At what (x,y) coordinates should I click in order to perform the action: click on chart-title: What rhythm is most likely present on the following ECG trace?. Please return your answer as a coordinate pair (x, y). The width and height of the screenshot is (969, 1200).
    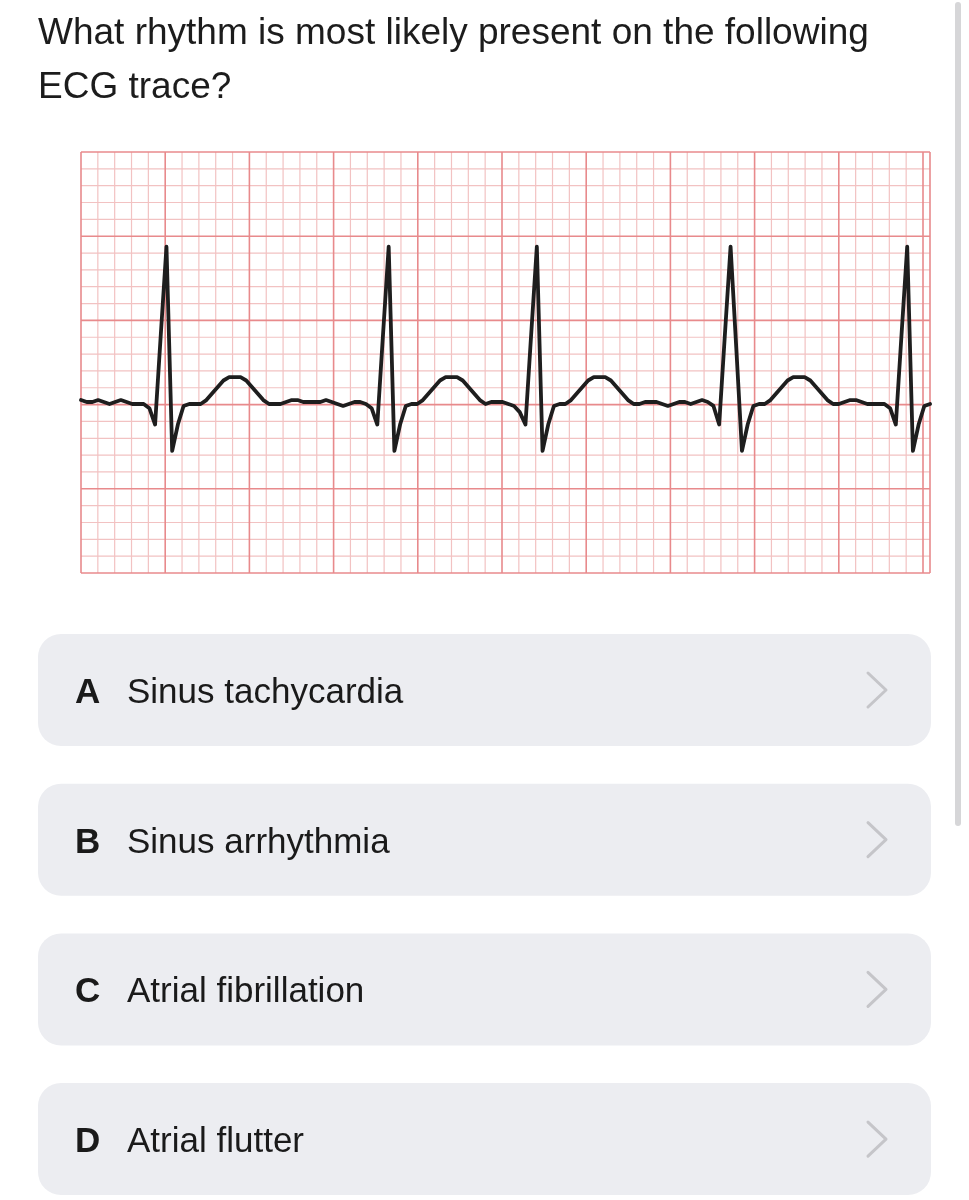
    Looking at the image, I should click on (453, 58).